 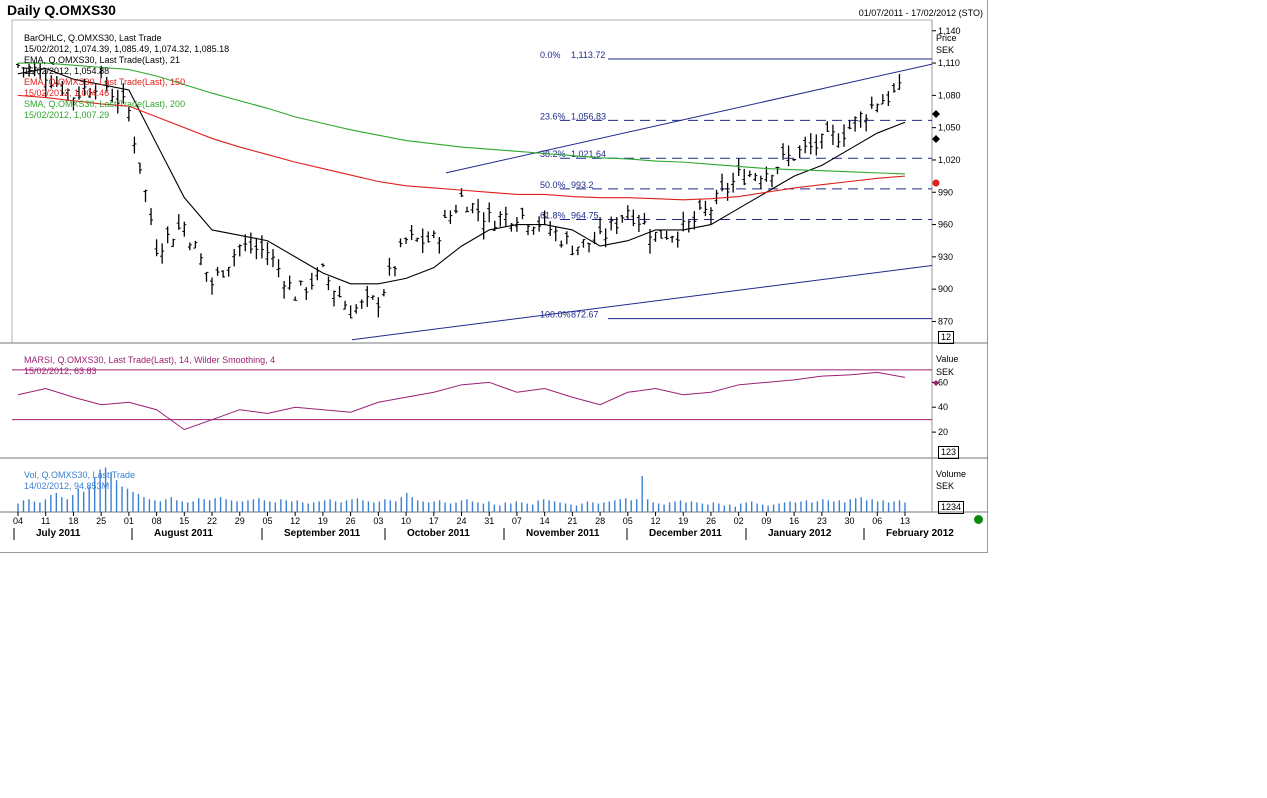 What do you see at coordinates (739, 521) in the screenshot?
I see `x-tick-label: 02` at bounding box center [739, 521].